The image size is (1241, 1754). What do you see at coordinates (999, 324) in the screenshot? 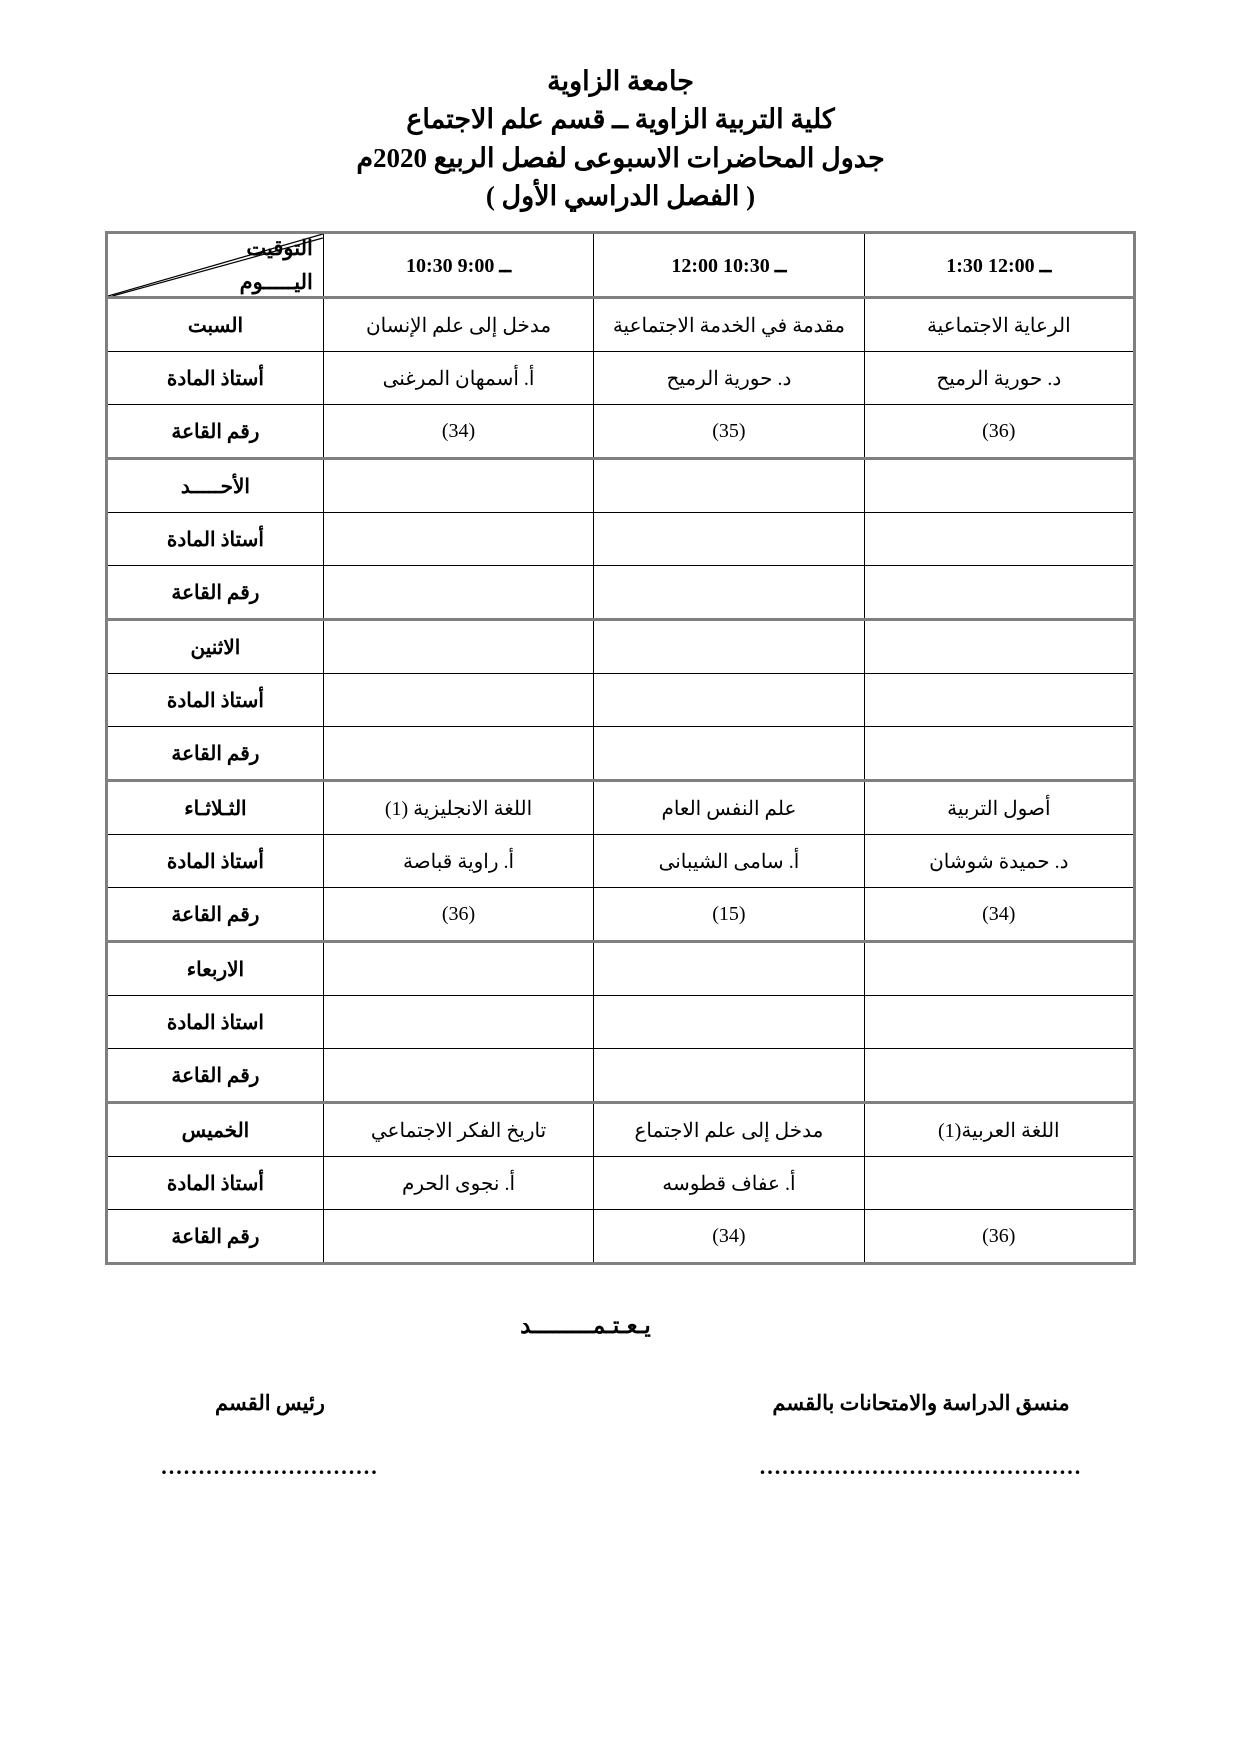
I see `subject-cell: الرعاية الاجتماعية` at bounding box center [999, 324].